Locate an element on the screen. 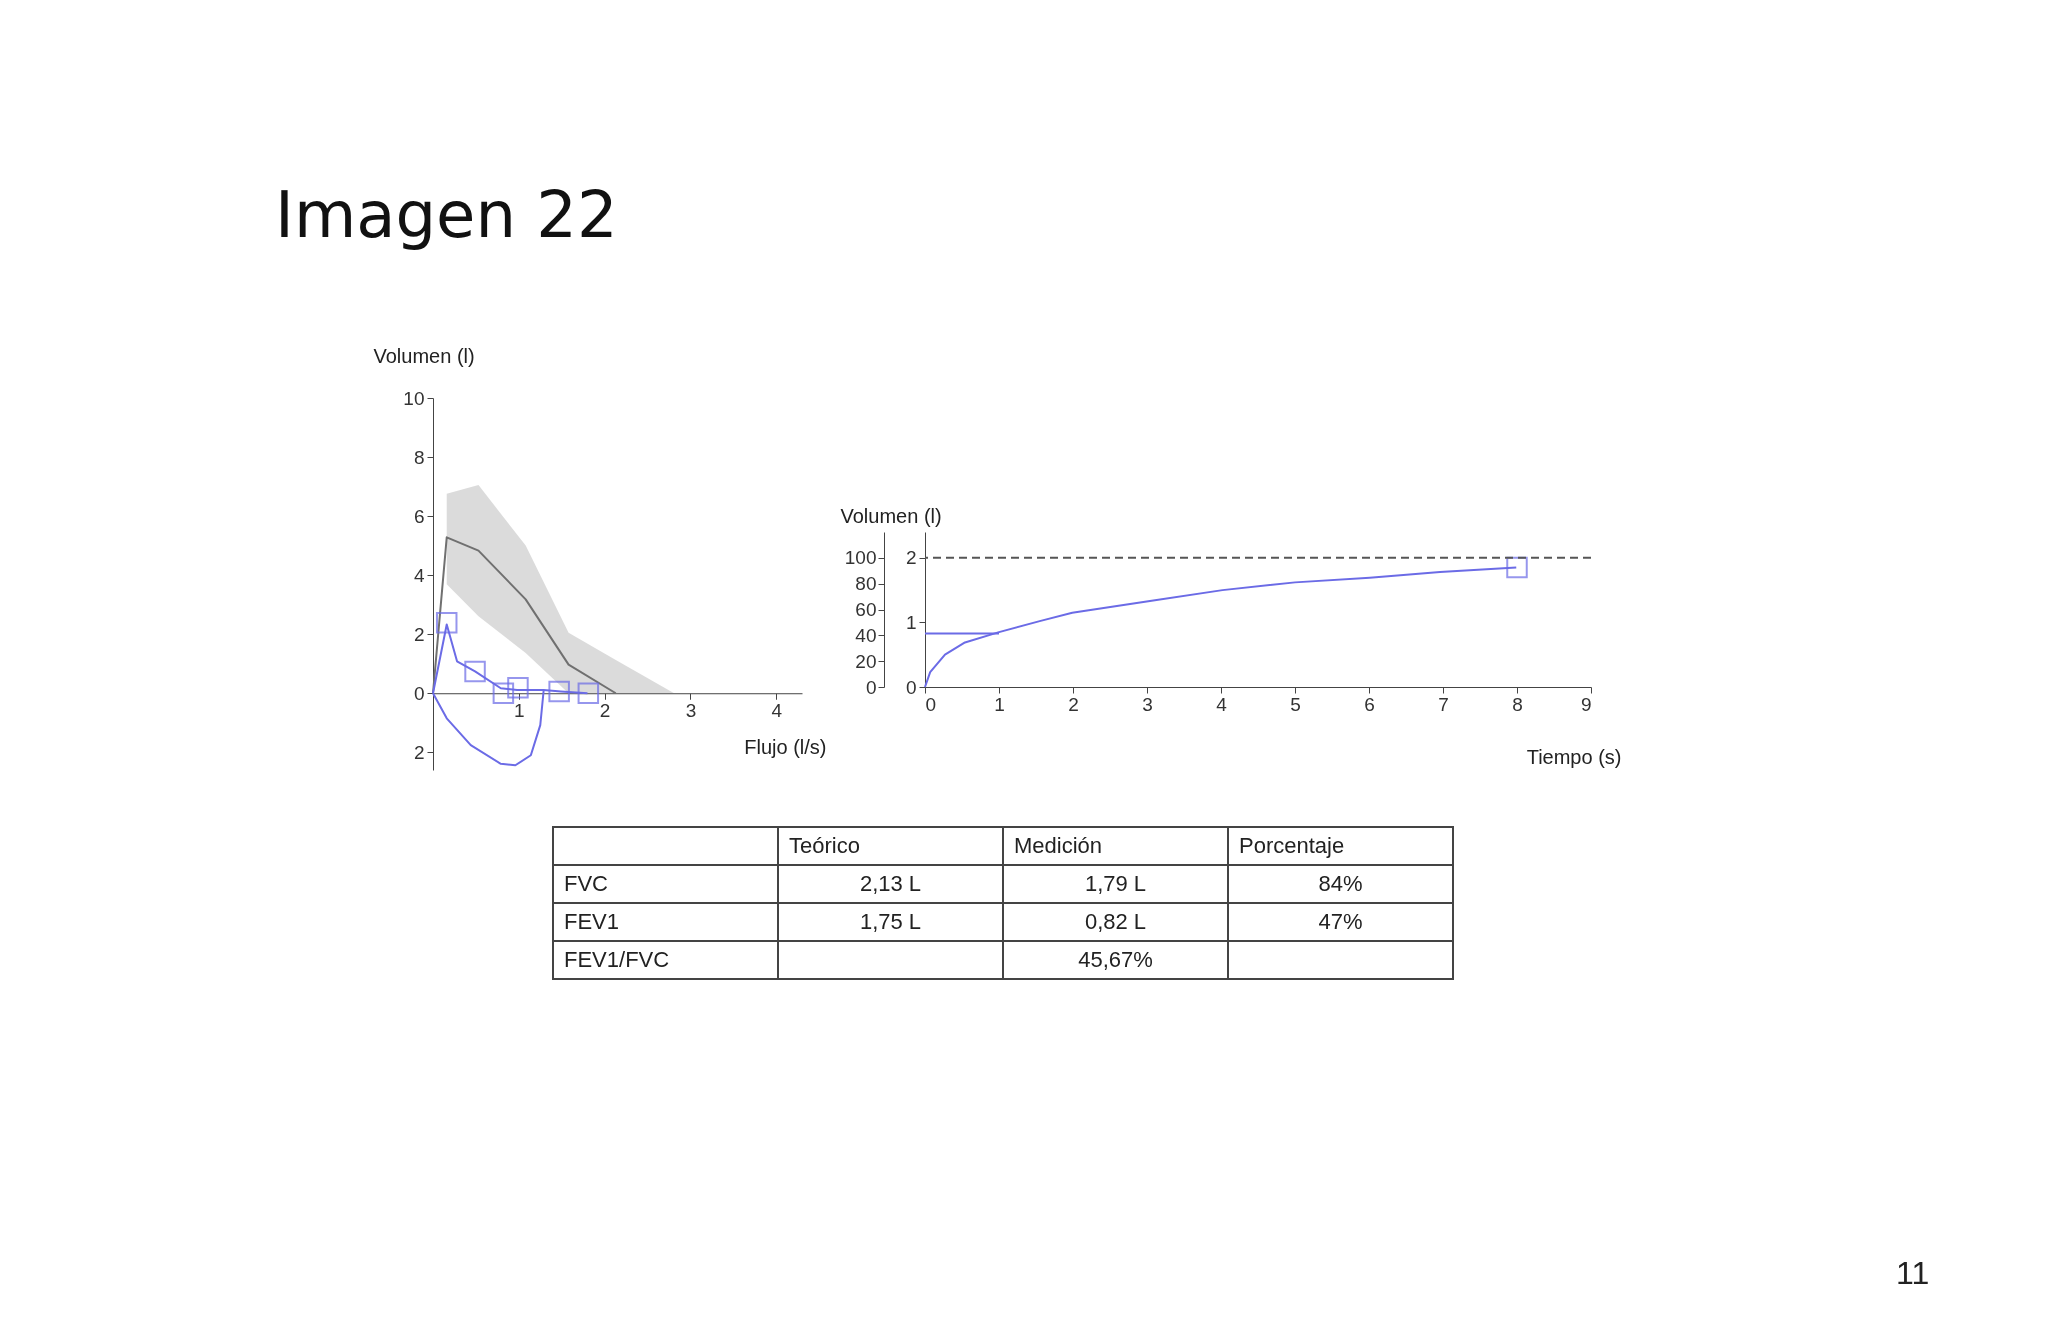 The height and width of the screenshot is (1334, 2054). x-tick-label: 6 is located at coordinates (1369, 704).